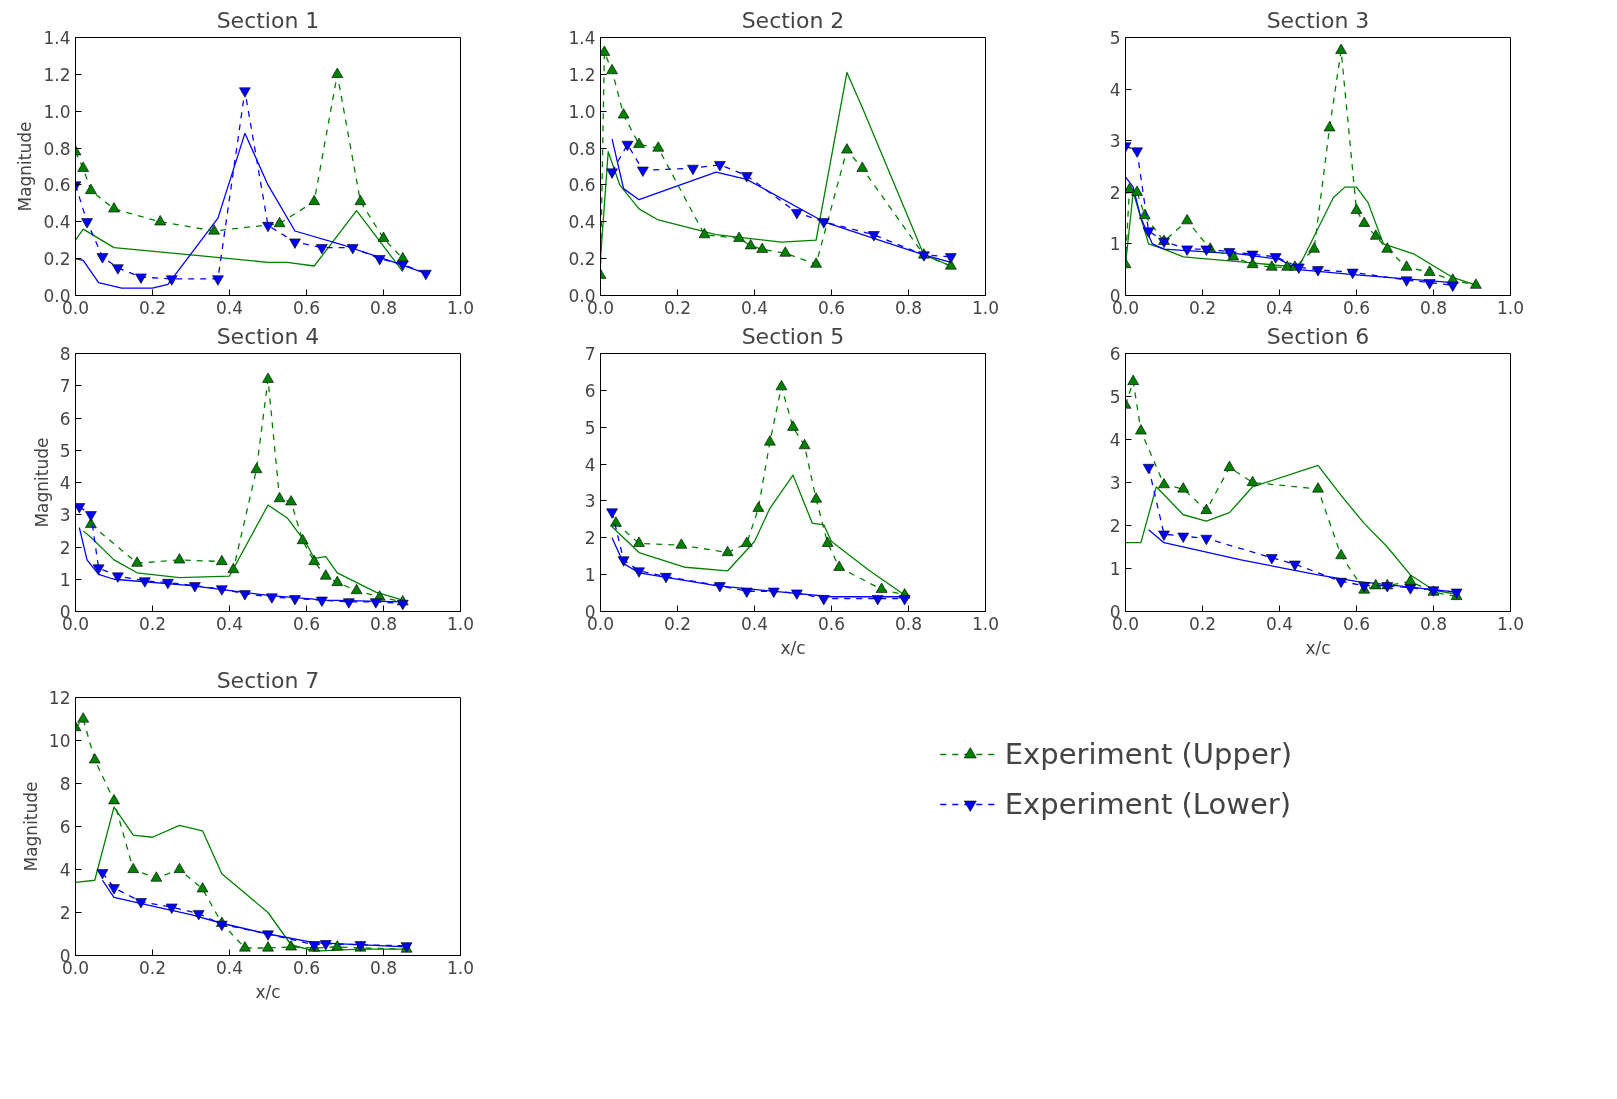  I want to click on chart-title: Section 3, so click(1318, 20).